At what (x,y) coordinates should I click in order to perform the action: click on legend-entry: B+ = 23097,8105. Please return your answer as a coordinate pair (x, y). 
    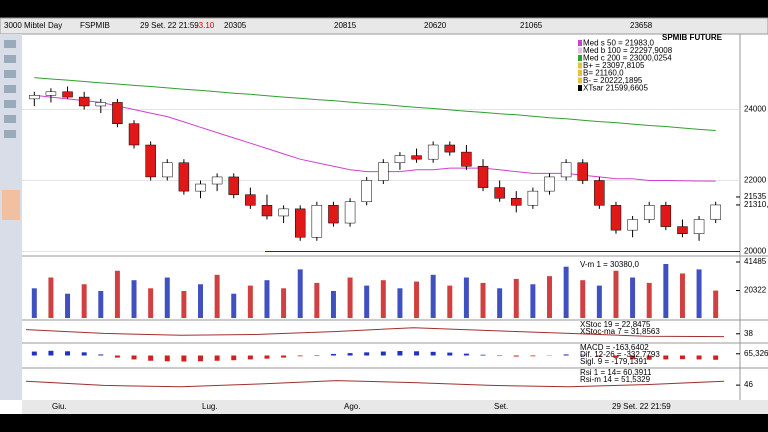
    Looking at the image, I should click on (614, 65).